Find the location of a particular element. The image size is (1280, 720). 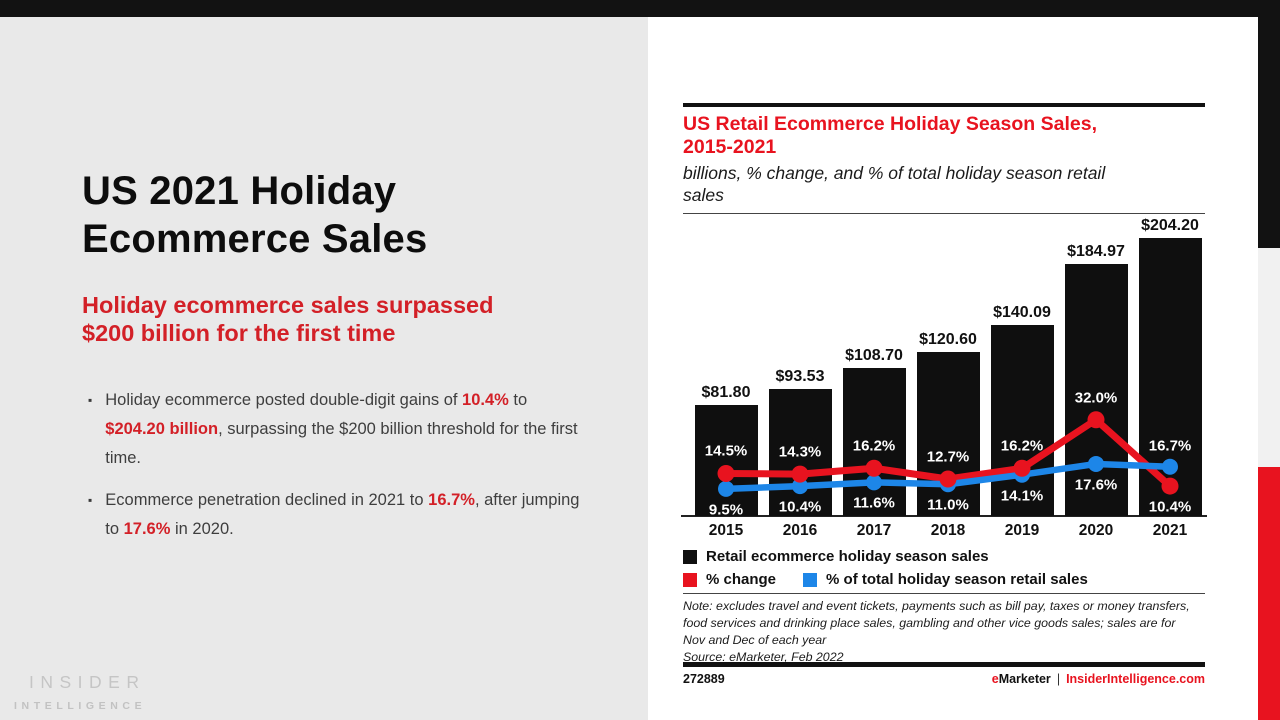

legend-row-1: Retail ecommerce holiday season sales is located at coordinates (836, 556).